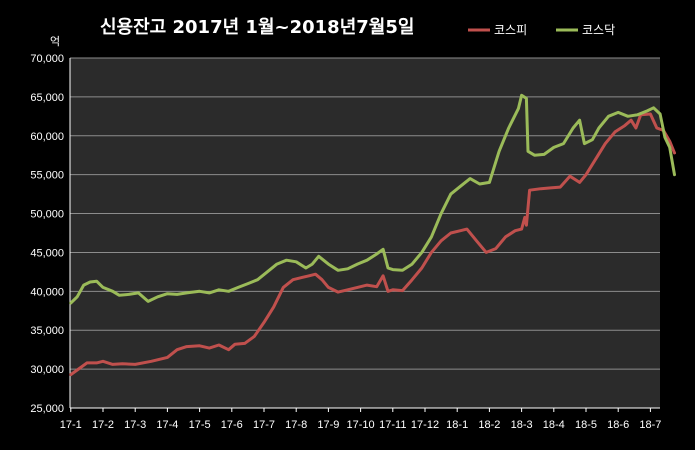  Describe the element at coordinates (554, 425) in the screenshot. I see `x-tick-label: 18-4` at that location.